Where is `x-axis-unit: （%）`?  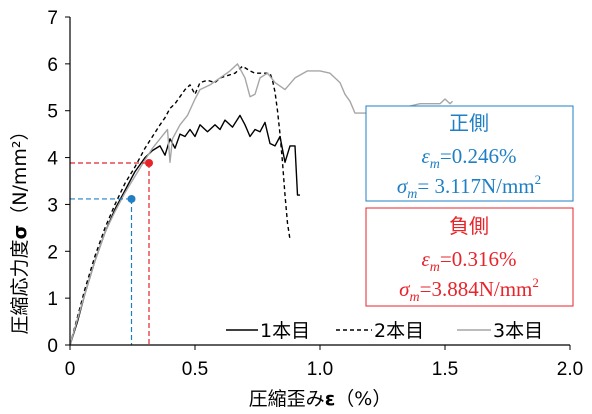
x-axis-unit: （%） is located at coordinates (363, 399).